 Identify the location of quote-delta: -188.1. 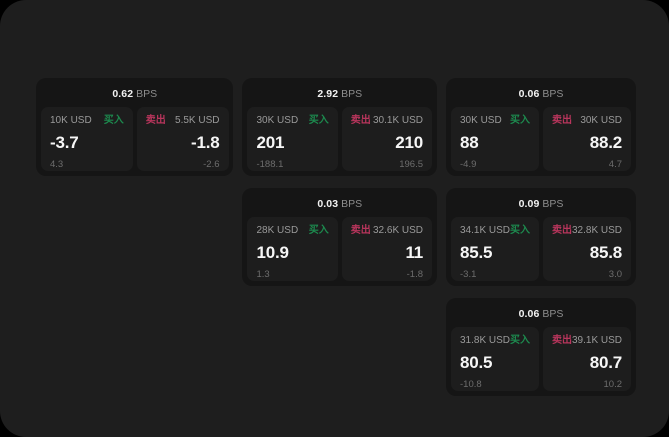
(270, 164).